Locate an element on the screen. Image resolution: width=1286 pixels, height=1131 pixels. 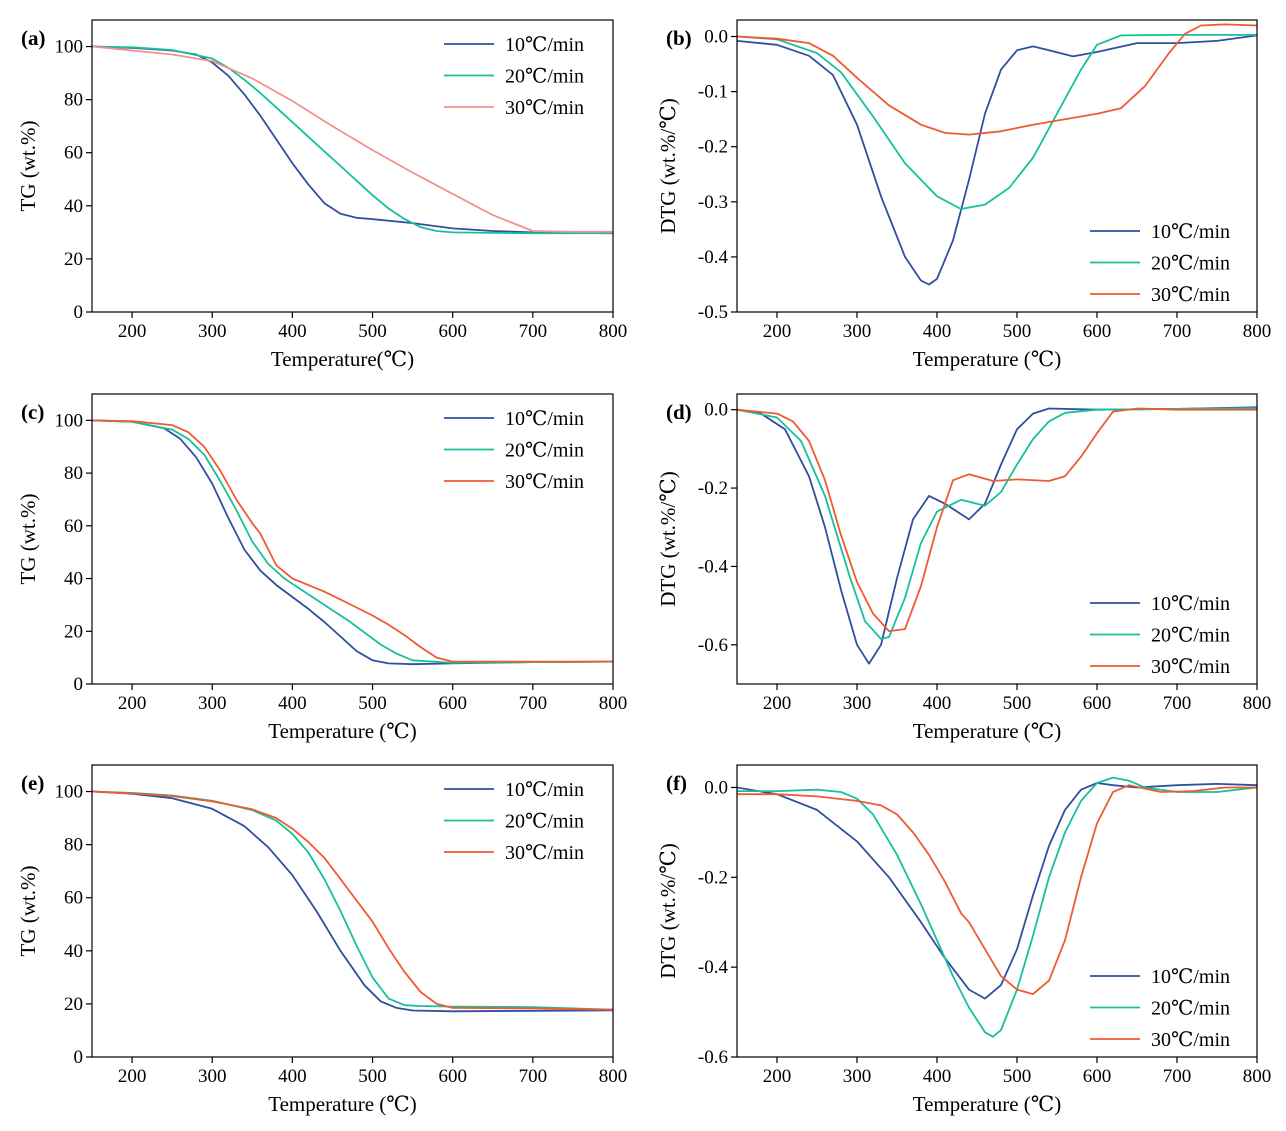
y-tick-label: 100 is located at coordinates (69, 47).